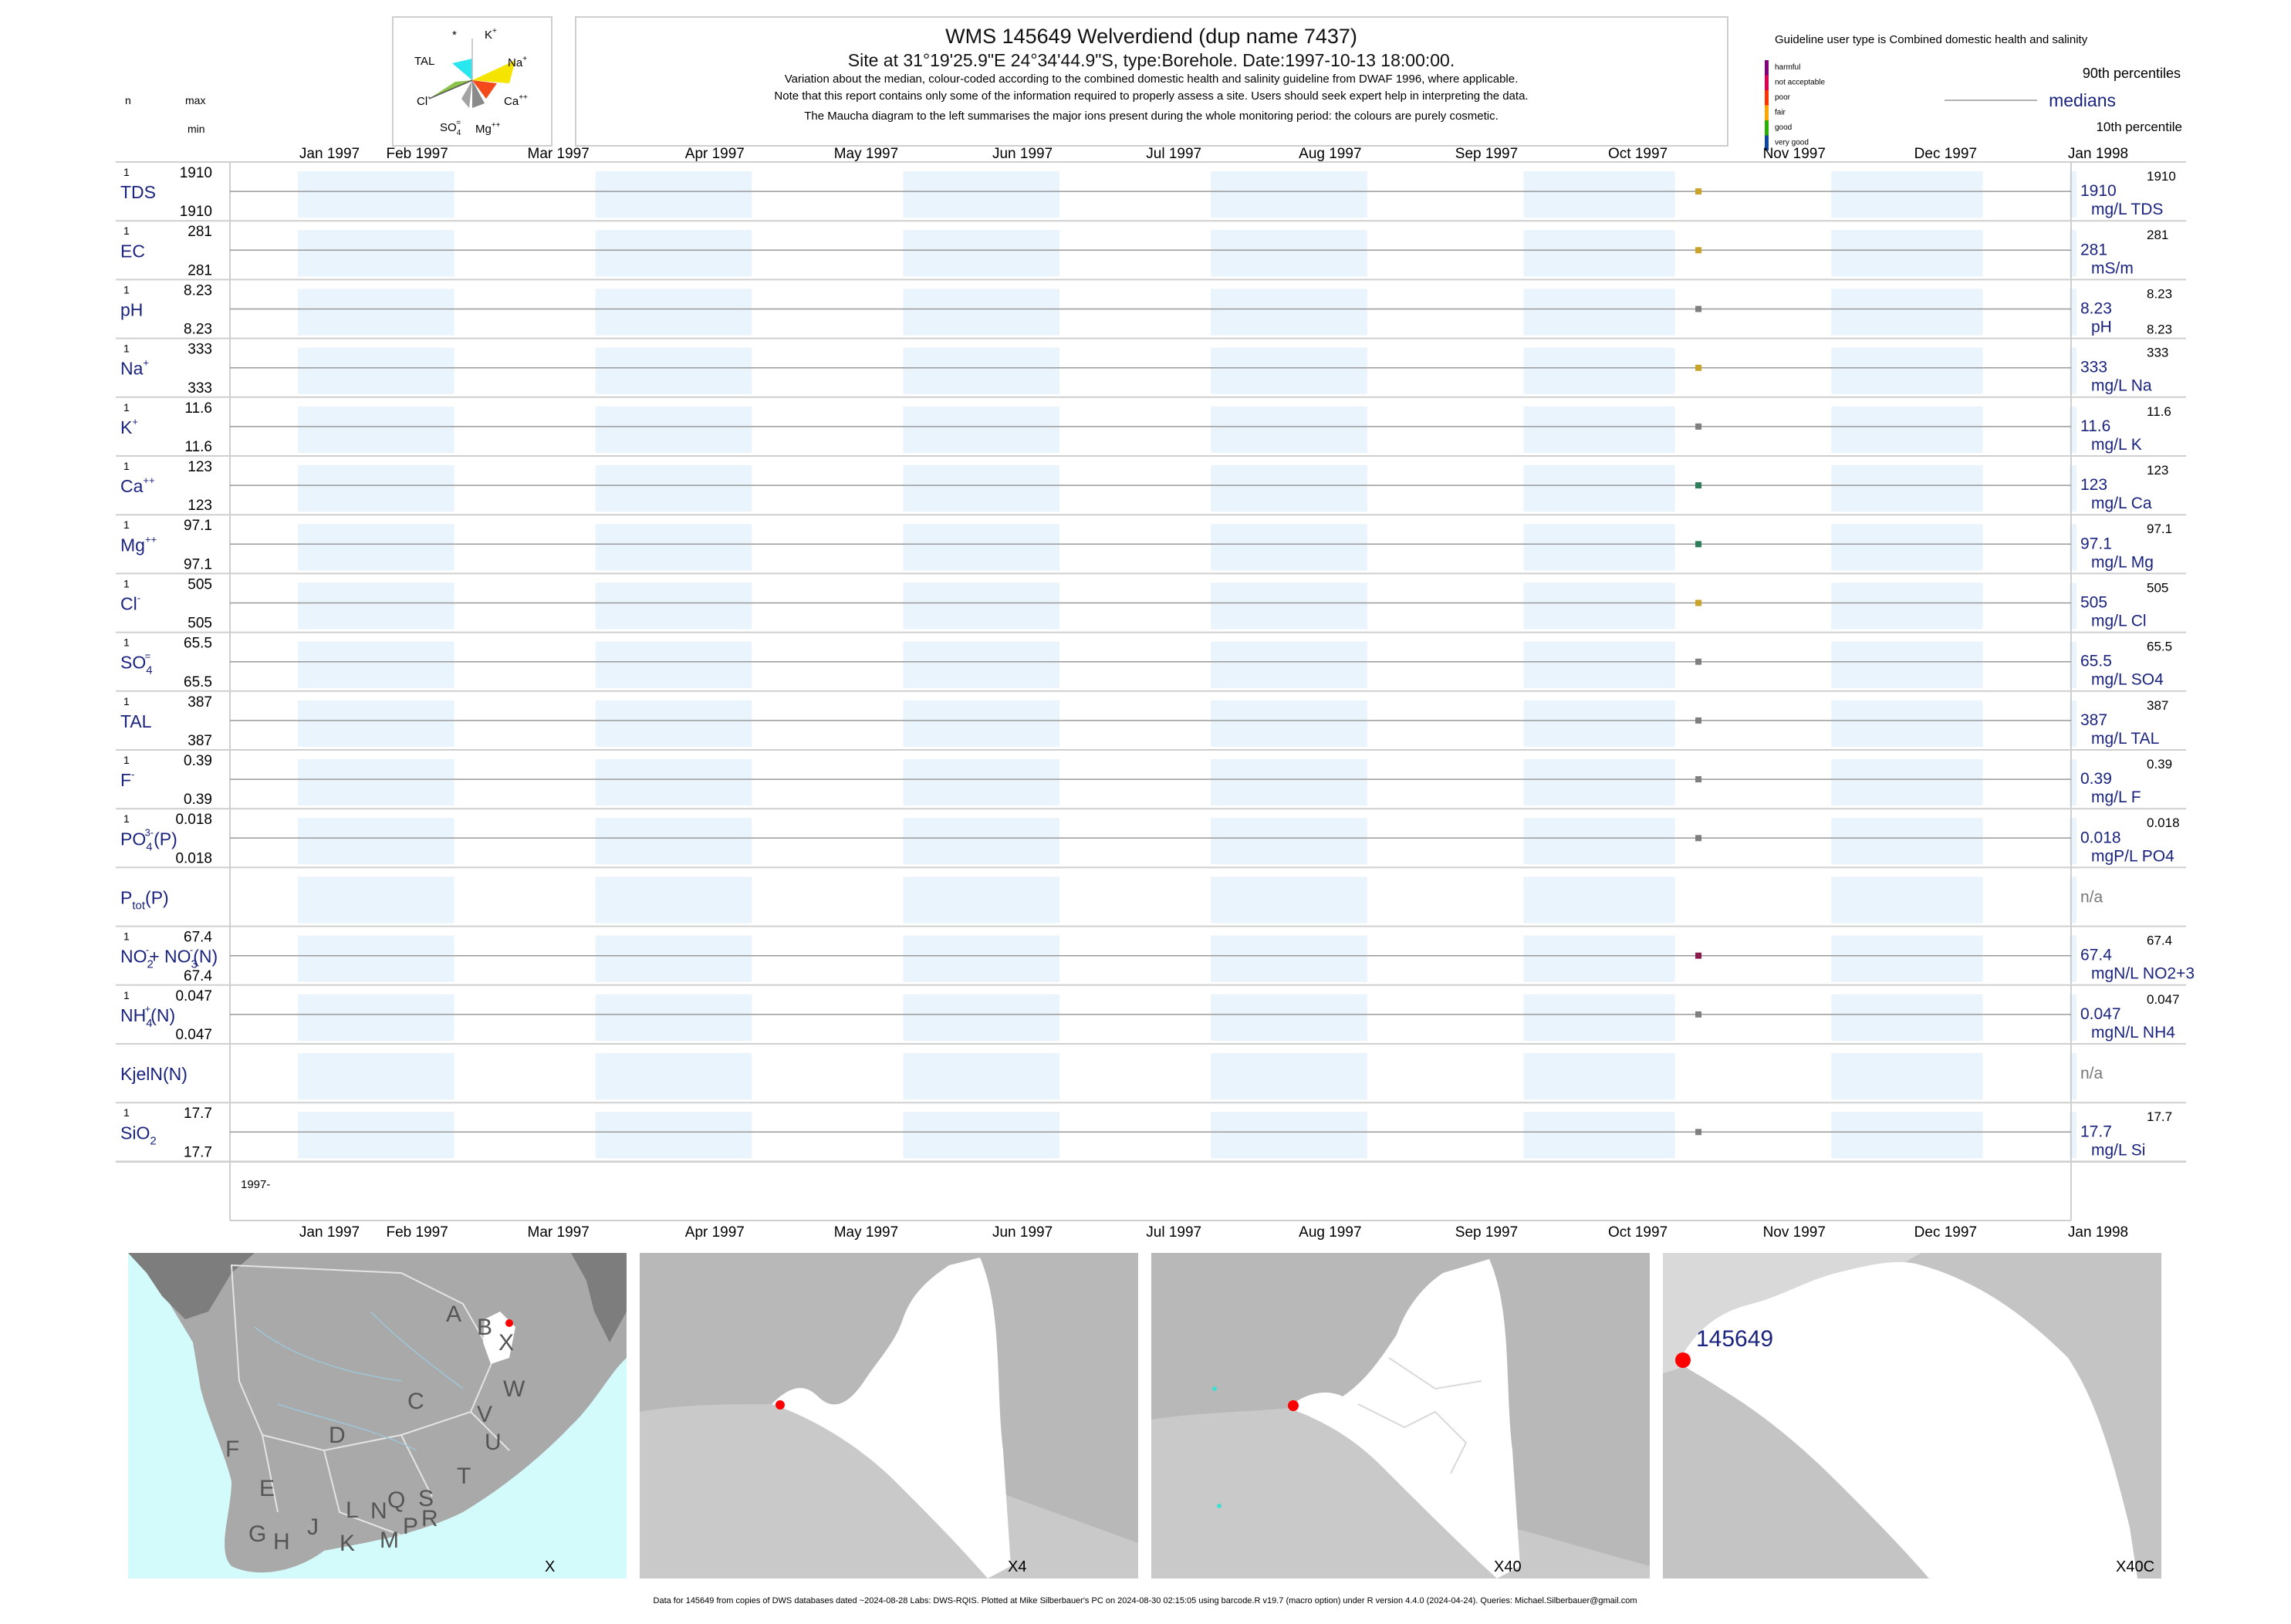  What do you see at coordinates (491, 34) in the screenshot?
I see `maucha-label-k: K+` at bounding box center [491, 34].